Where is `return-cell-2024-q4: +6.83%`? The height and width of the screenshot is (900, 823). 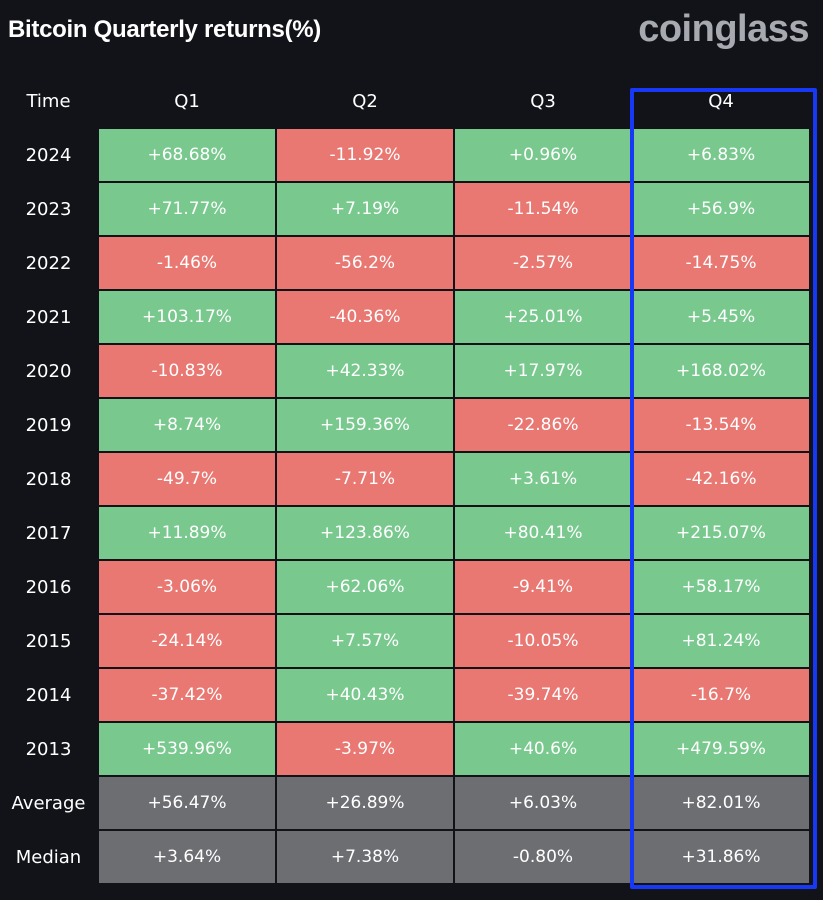
return-cell-2024-q4: +6.83% is located at coordinates (721, 155).